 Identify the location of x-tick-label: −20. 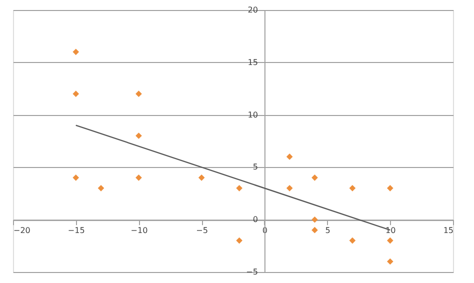
(22, 231).